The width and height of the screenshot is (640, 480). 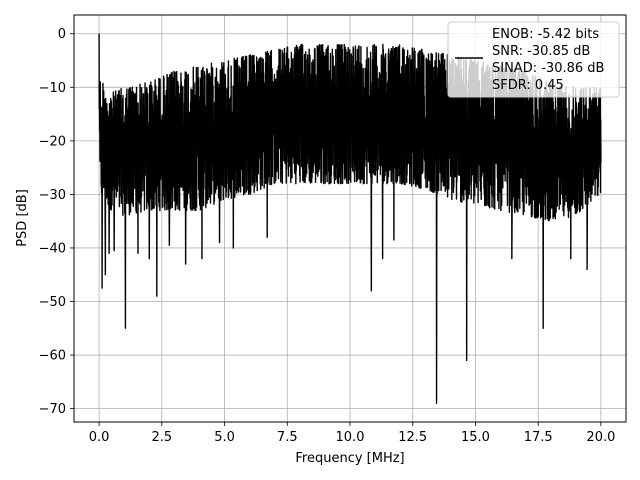 What do you see at coordinates (22, 218) in the screenshot?
I see `y-axis-label: PSD [dB]` at bounding box center [22, 218].